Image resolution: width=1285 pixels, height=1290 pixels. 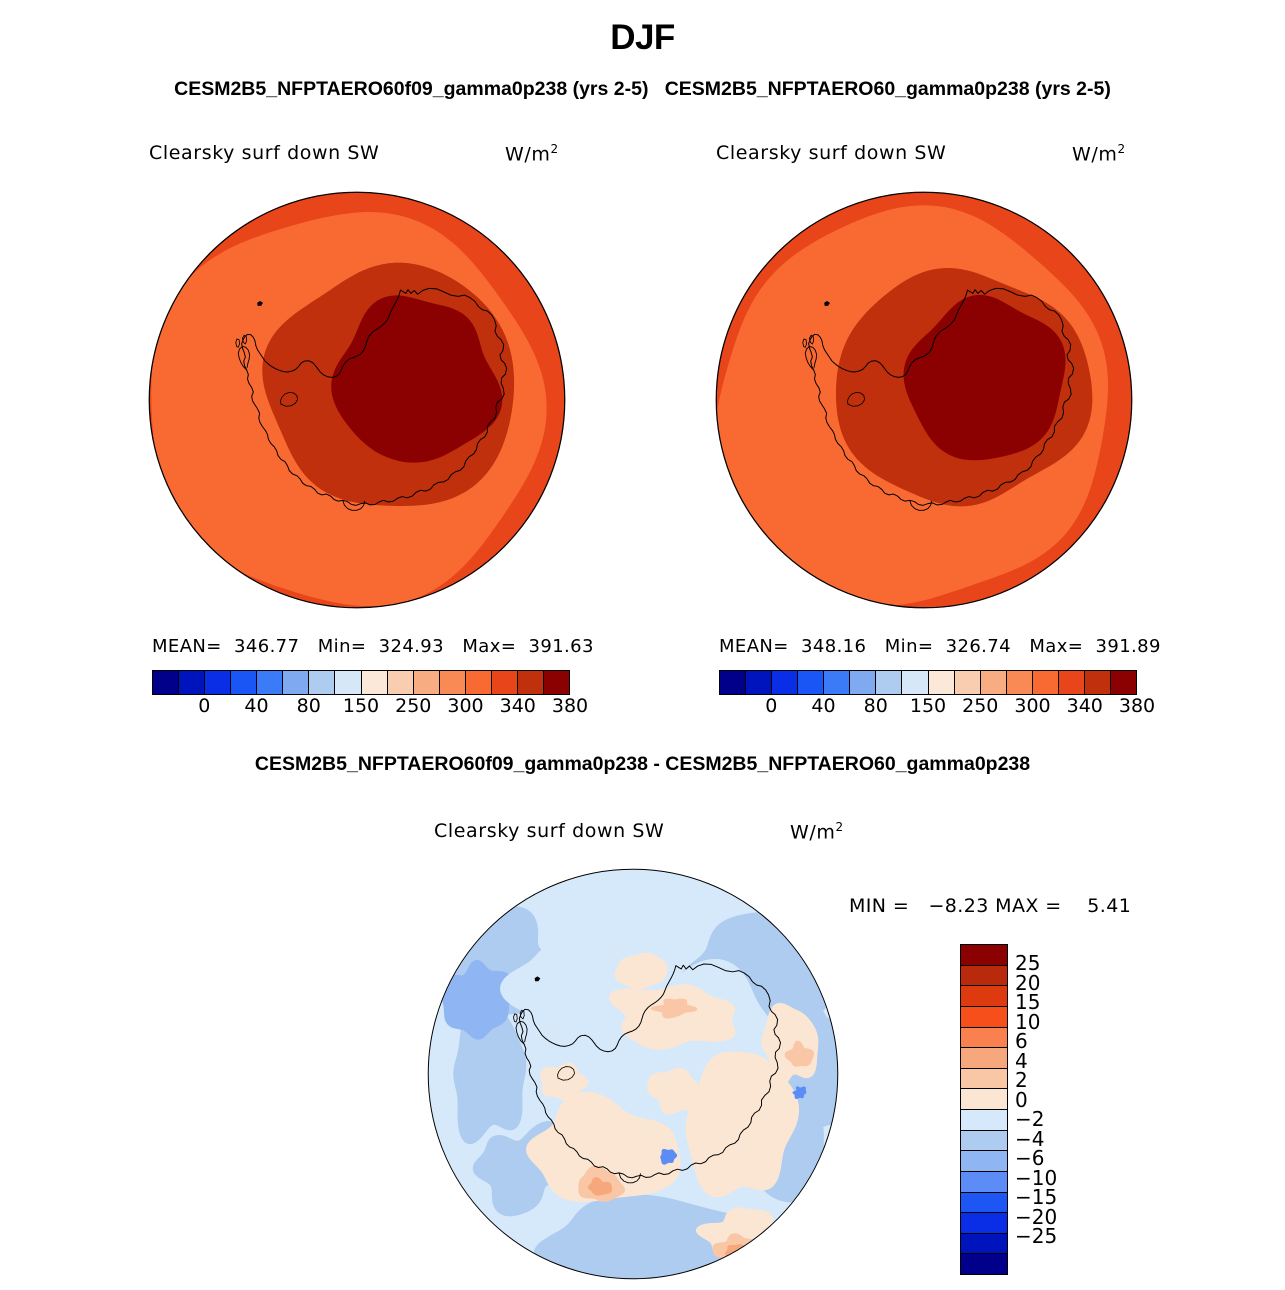 What do you see at coordinates (1036, 1236) in the screenshot?
I see `colorbar-tick-label: −25` at bounding box center [1036, 1236].